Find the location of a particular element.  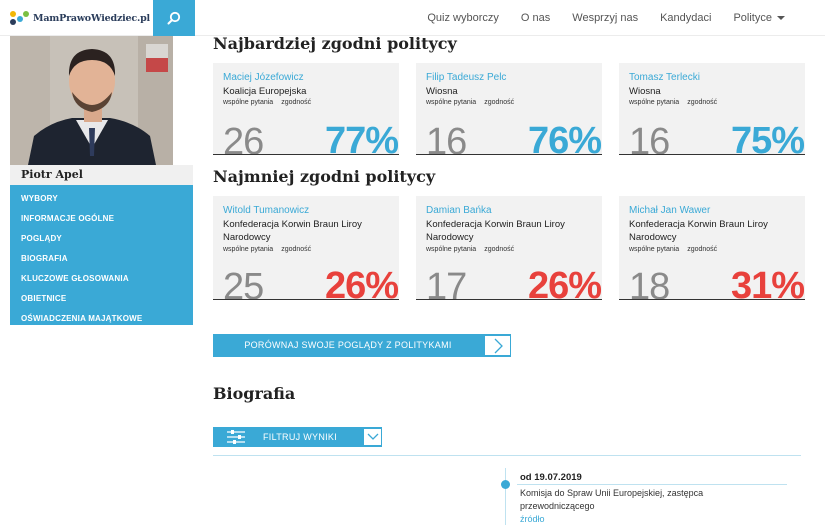

card-politician-name: Michał Jan Wawer is located at coordinates (670, 210).